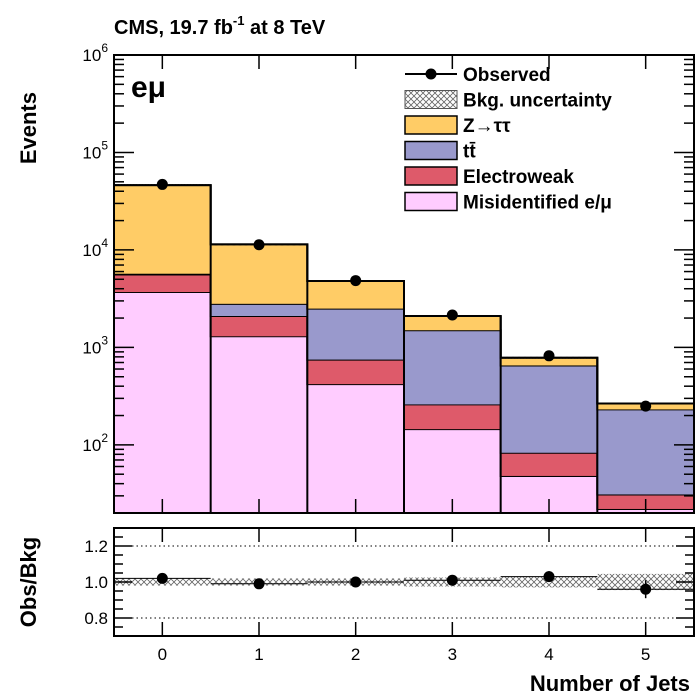 This screenshot has width=695, height=700. What do you see at coordinates (452, 654) in the screenshot?
I see `x-tick-label-3: 3` at bounding box center [452, 654].